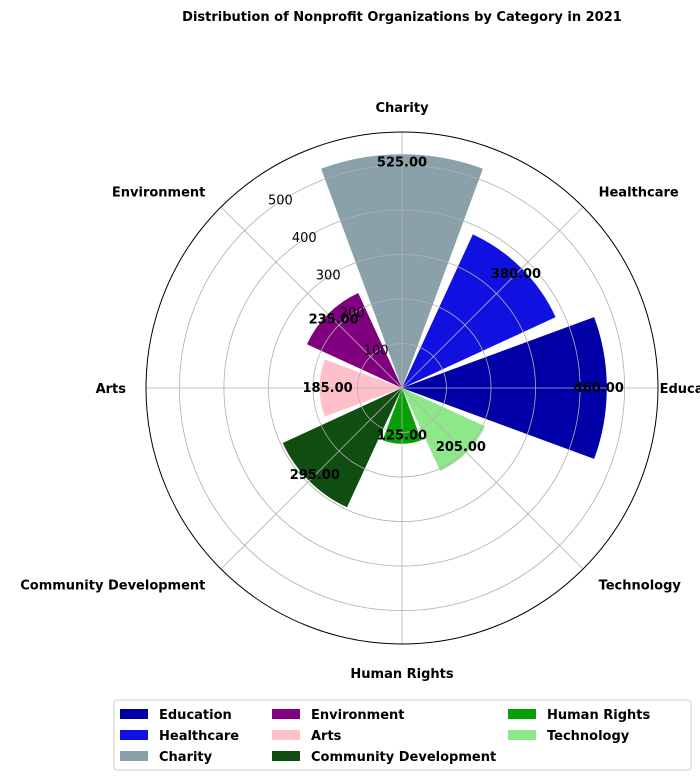 Image resolution: width=700 pixels, height=779 pixels. I want to click on legend-label-education: Education, so click(195, 715).